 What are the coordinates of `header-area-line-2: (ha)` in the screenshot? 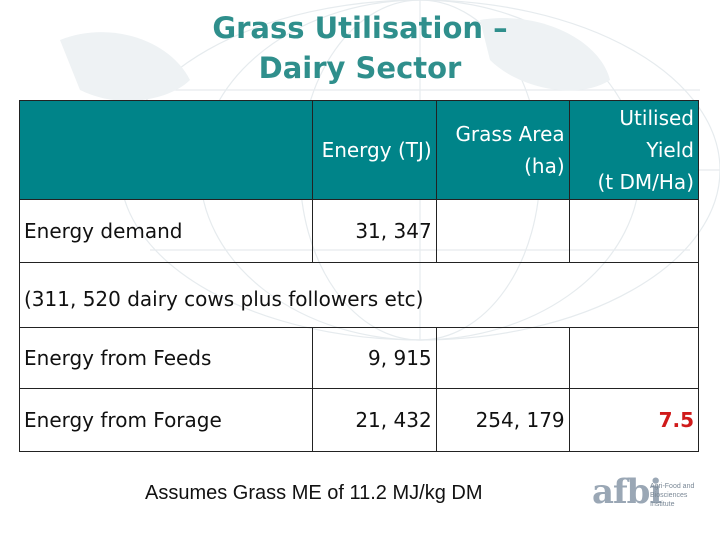 It's located at (544, 166).